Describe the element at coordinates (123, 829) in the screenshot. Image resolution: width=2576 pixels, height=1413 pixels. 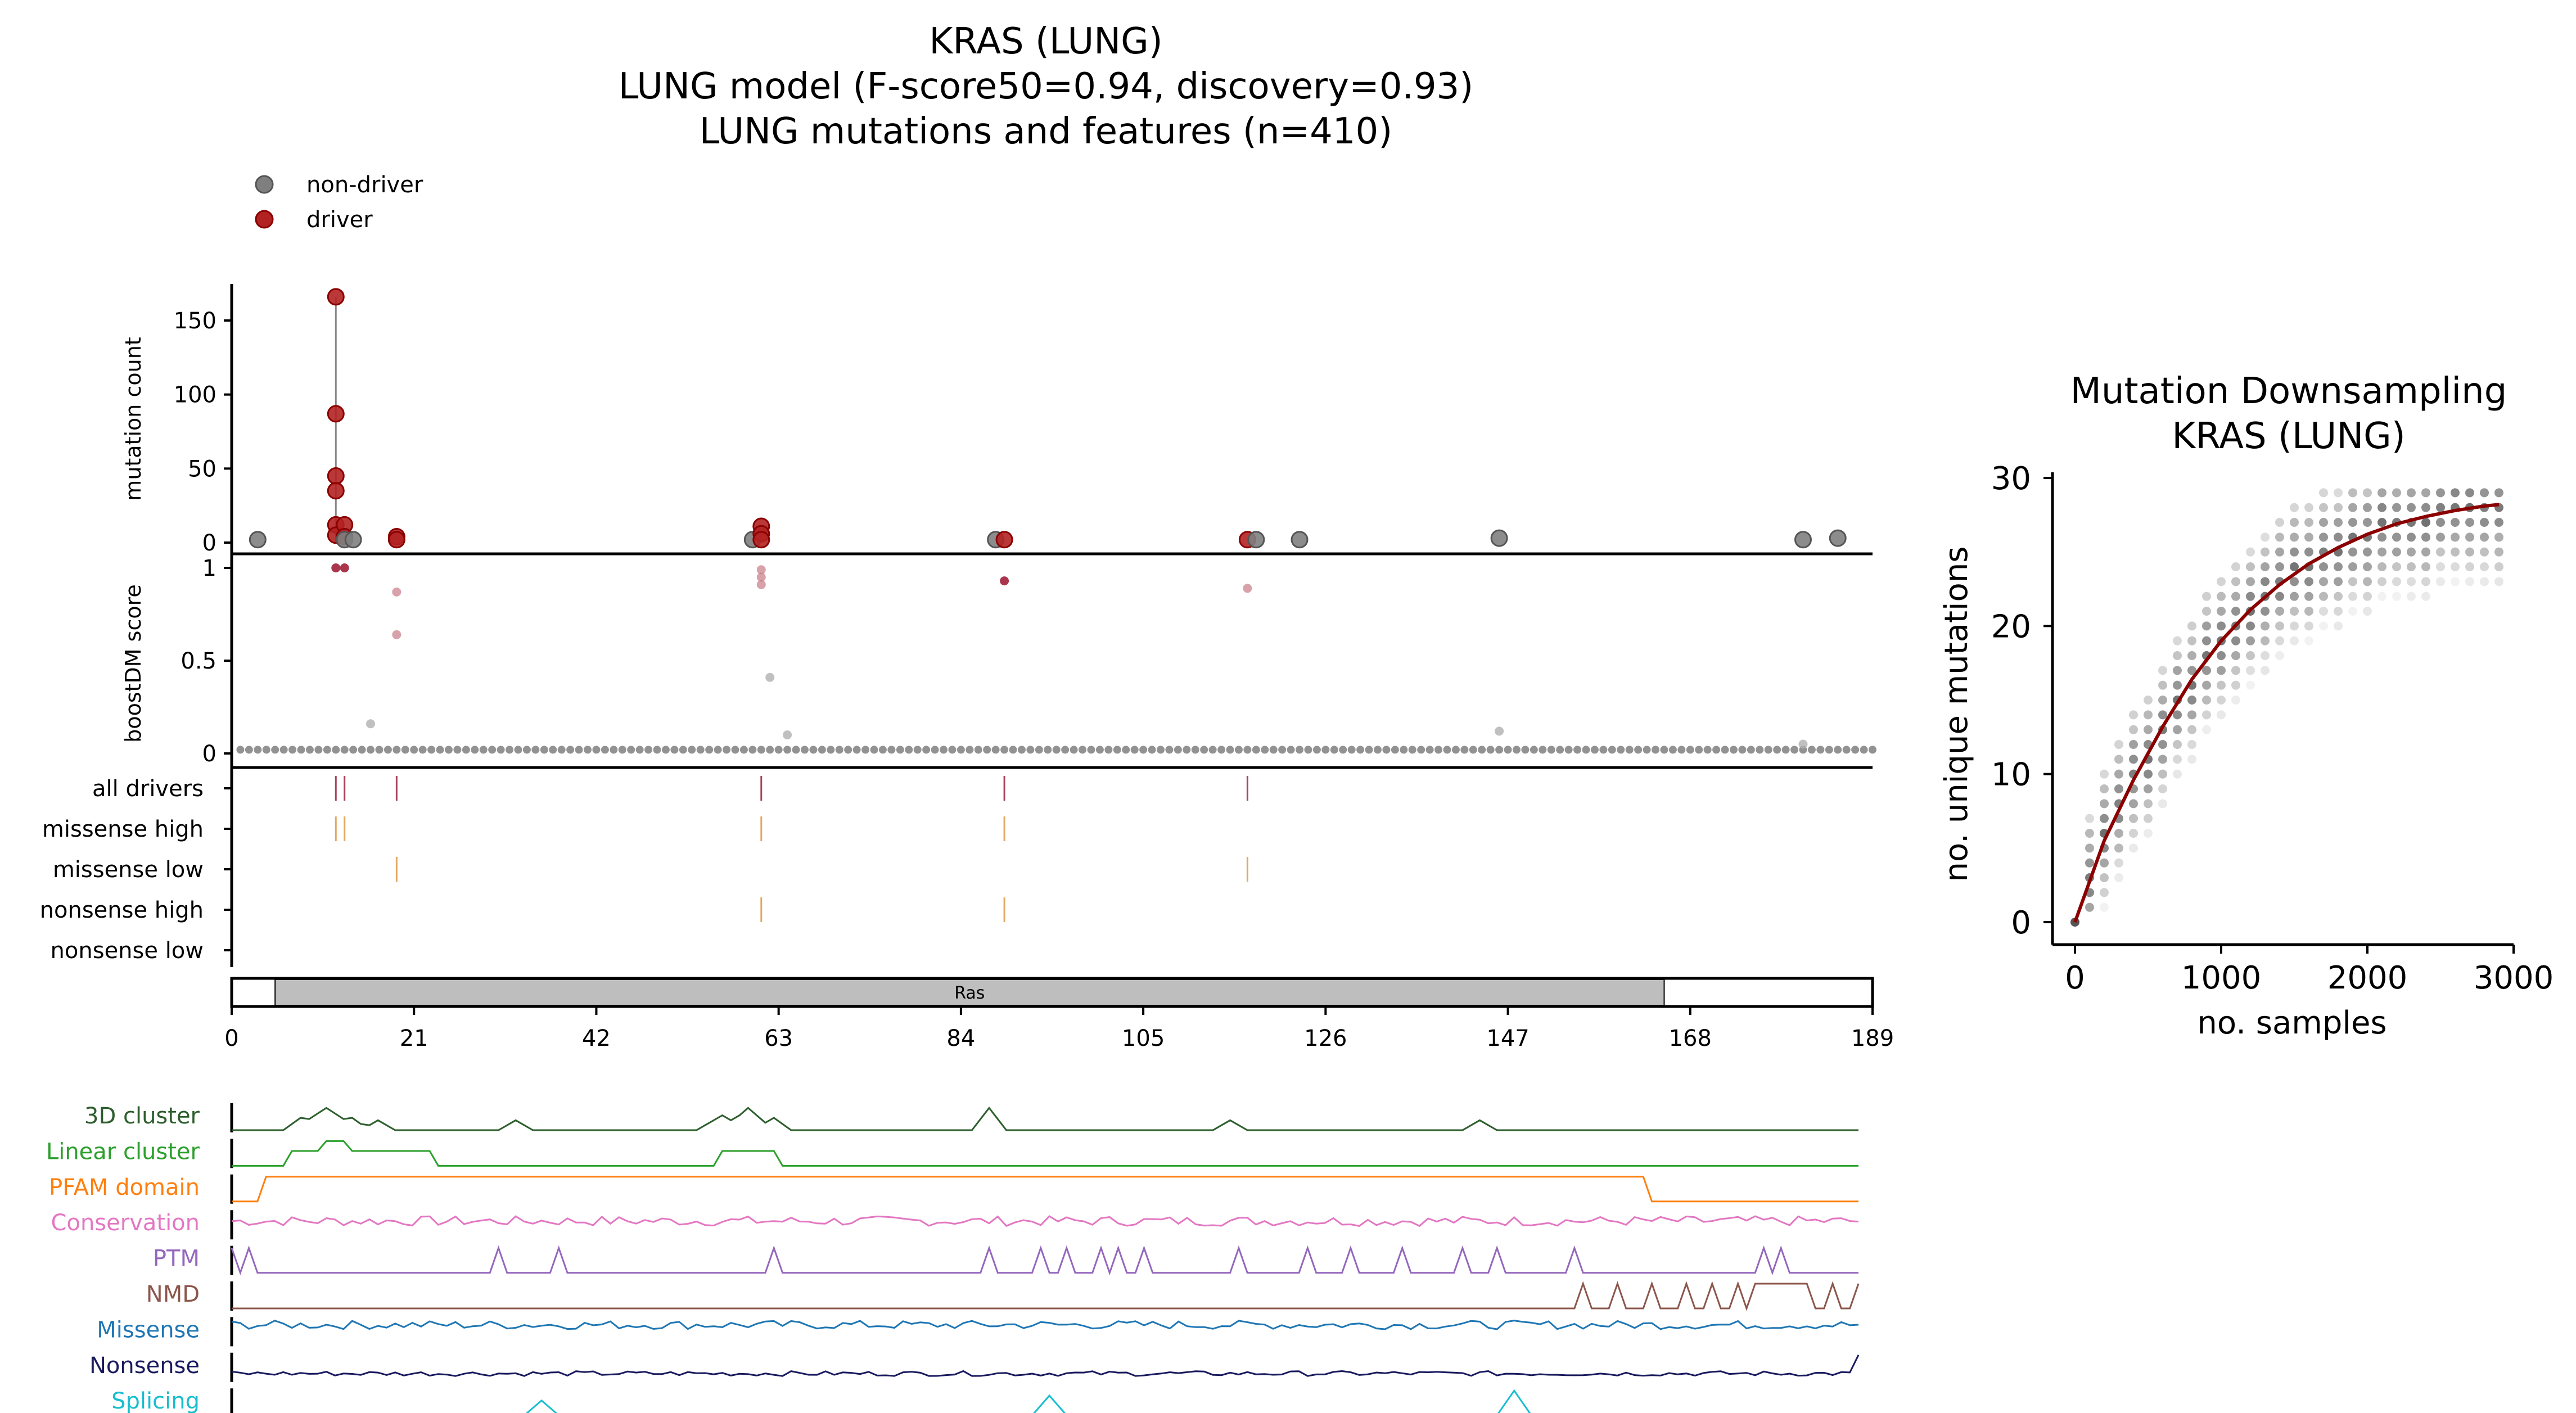
I see `track-label: missense high` at that location.